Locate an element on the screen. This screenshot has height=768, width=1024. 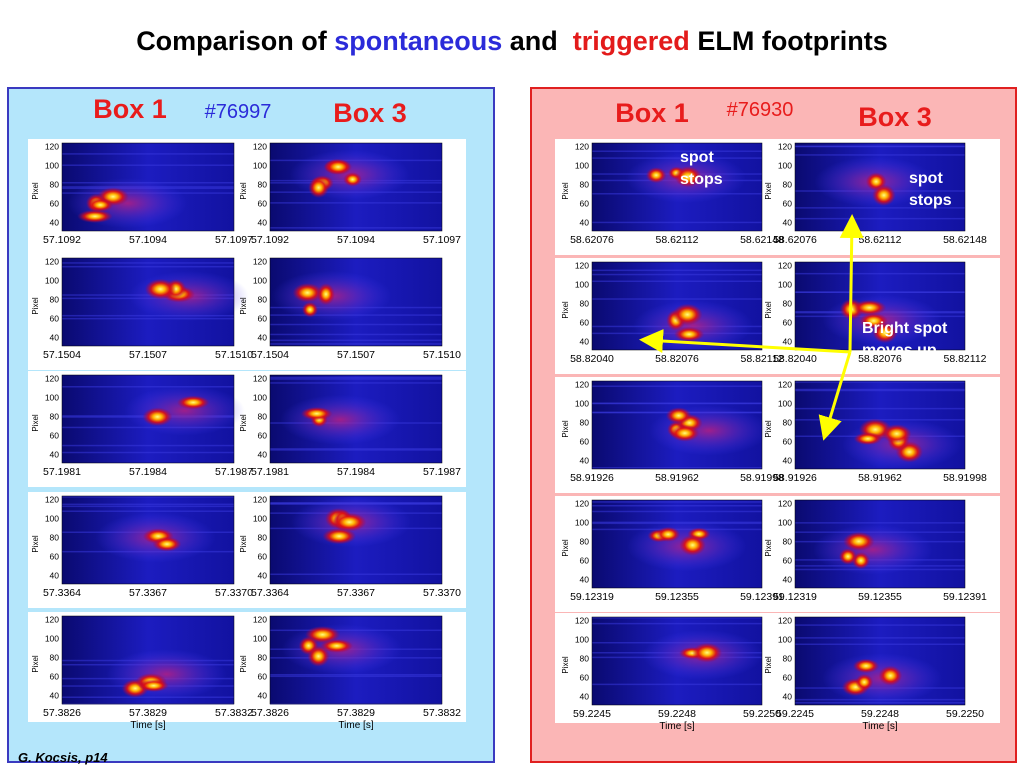
x-tick-label: 58.62112 is located at coordinates (676, 240).